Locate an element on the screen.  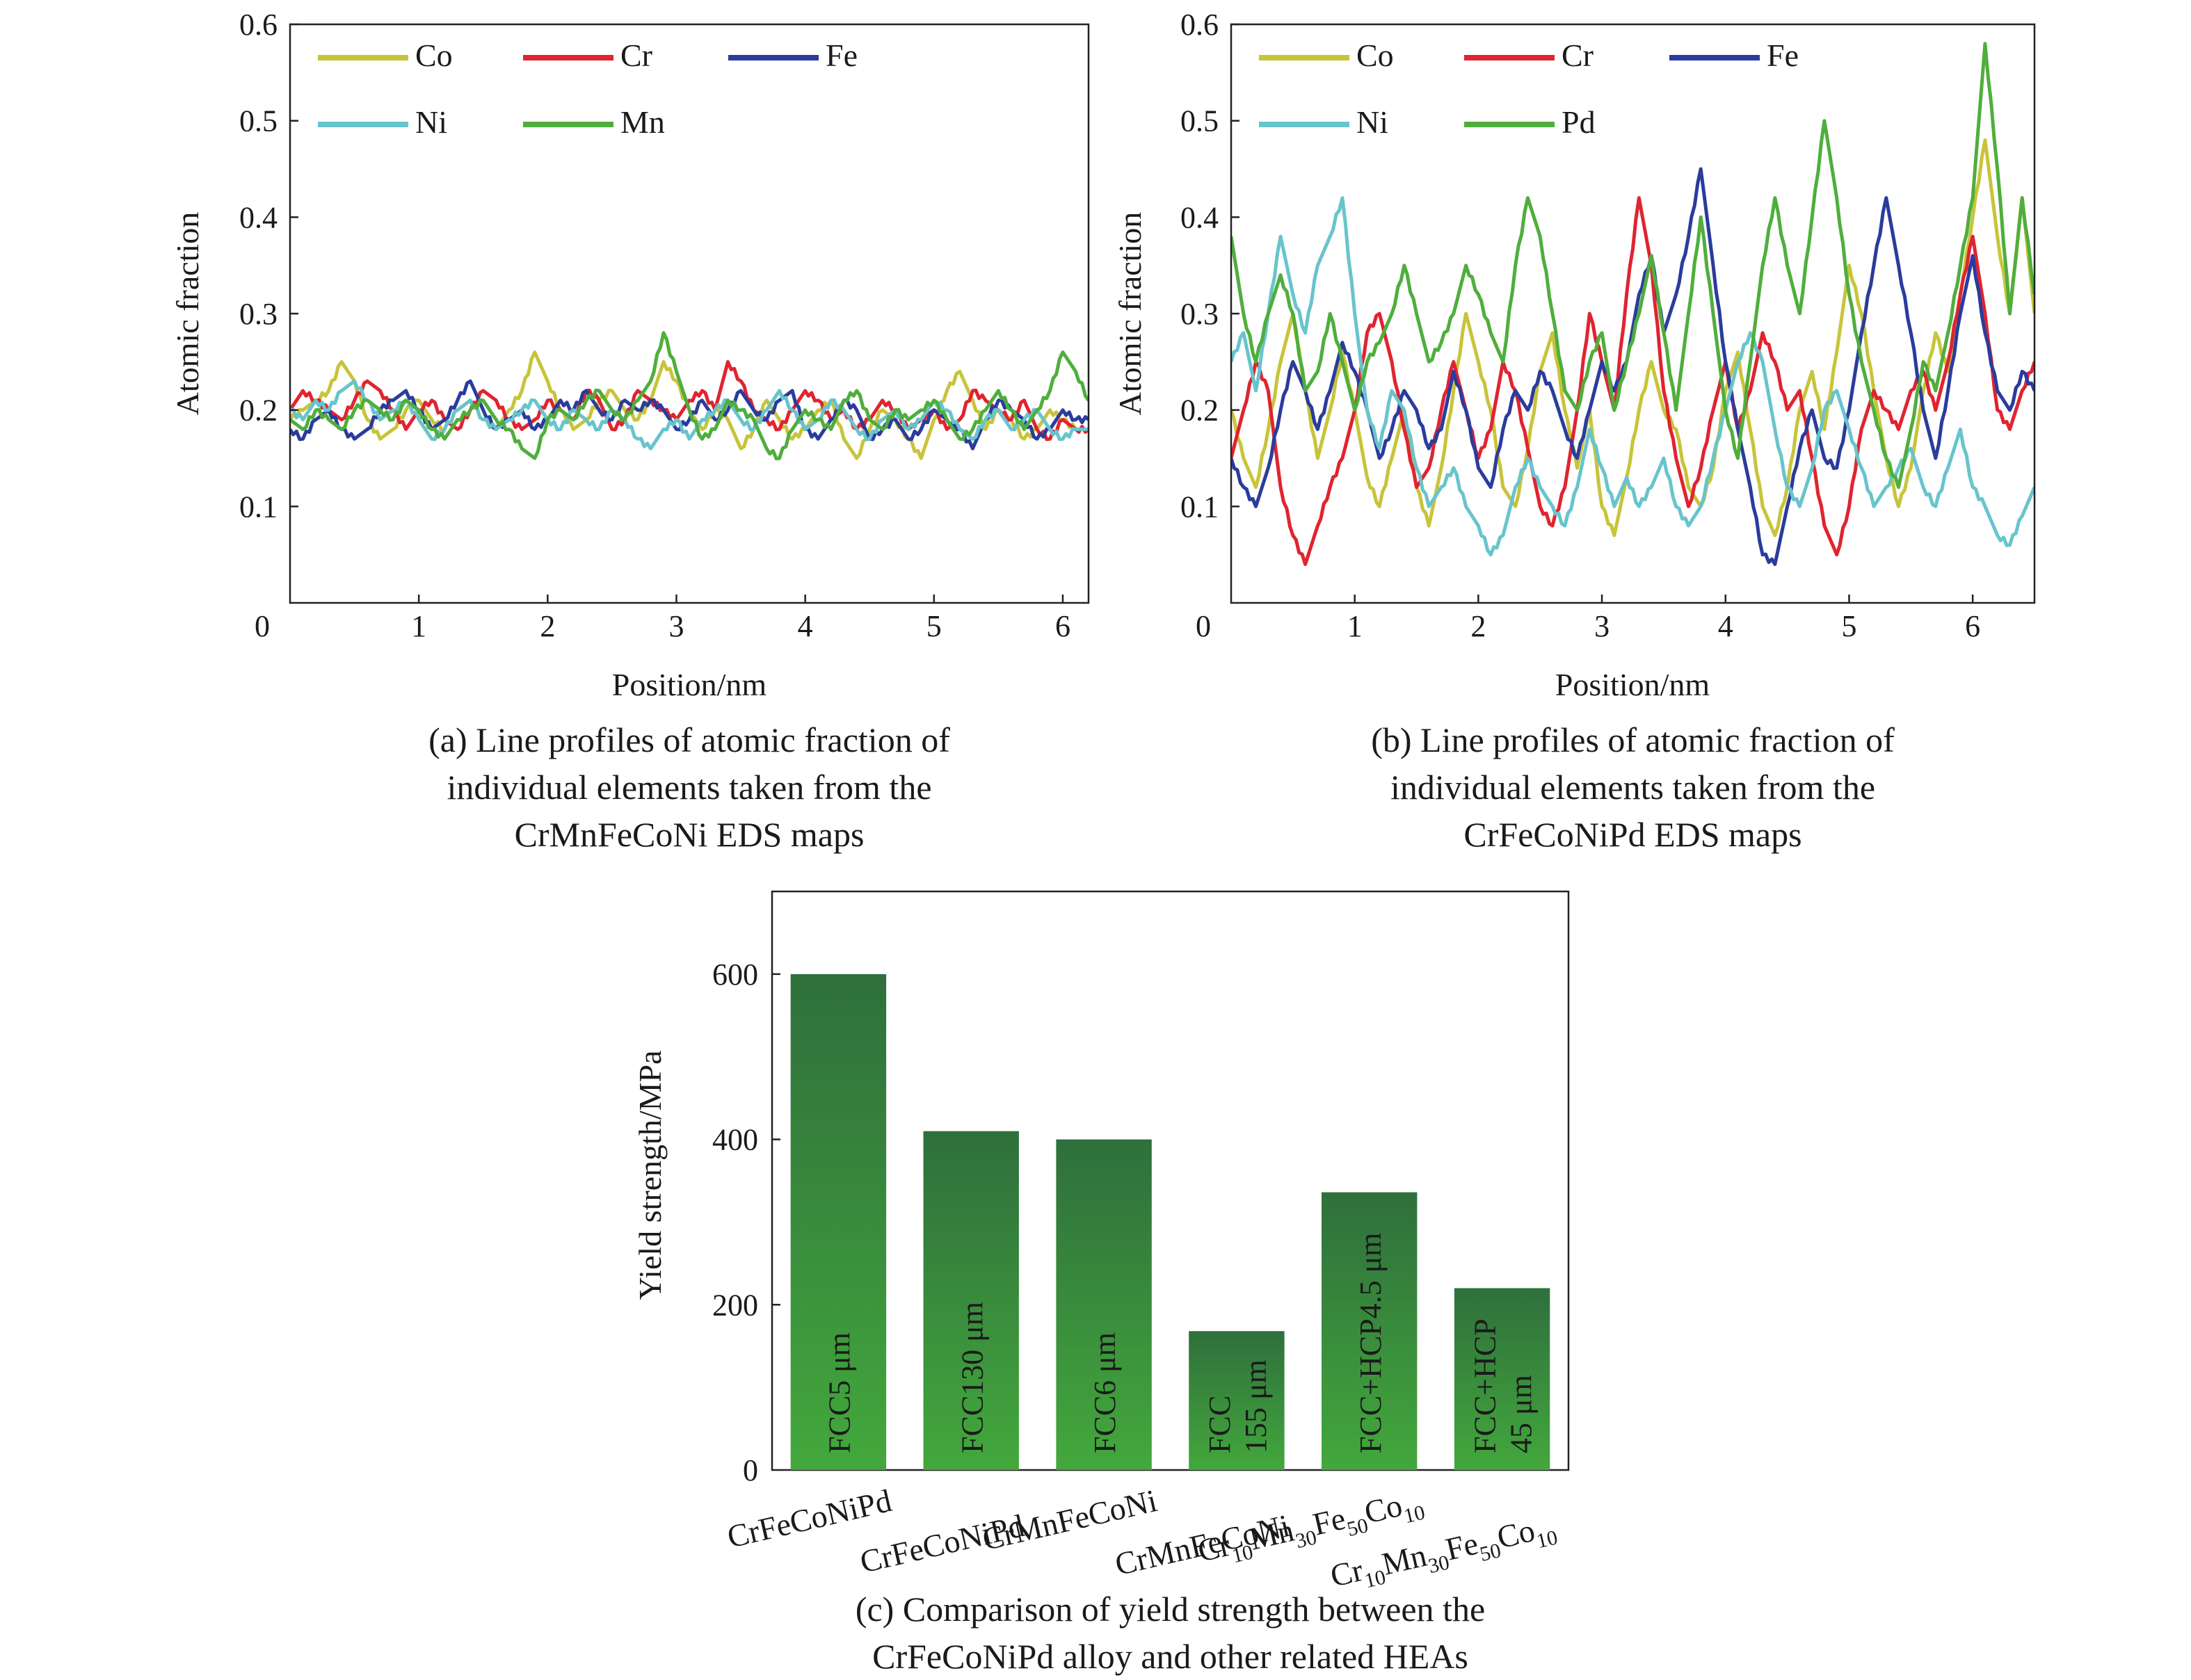
y-tick-label: 600 is located at coordinates (735, 975).